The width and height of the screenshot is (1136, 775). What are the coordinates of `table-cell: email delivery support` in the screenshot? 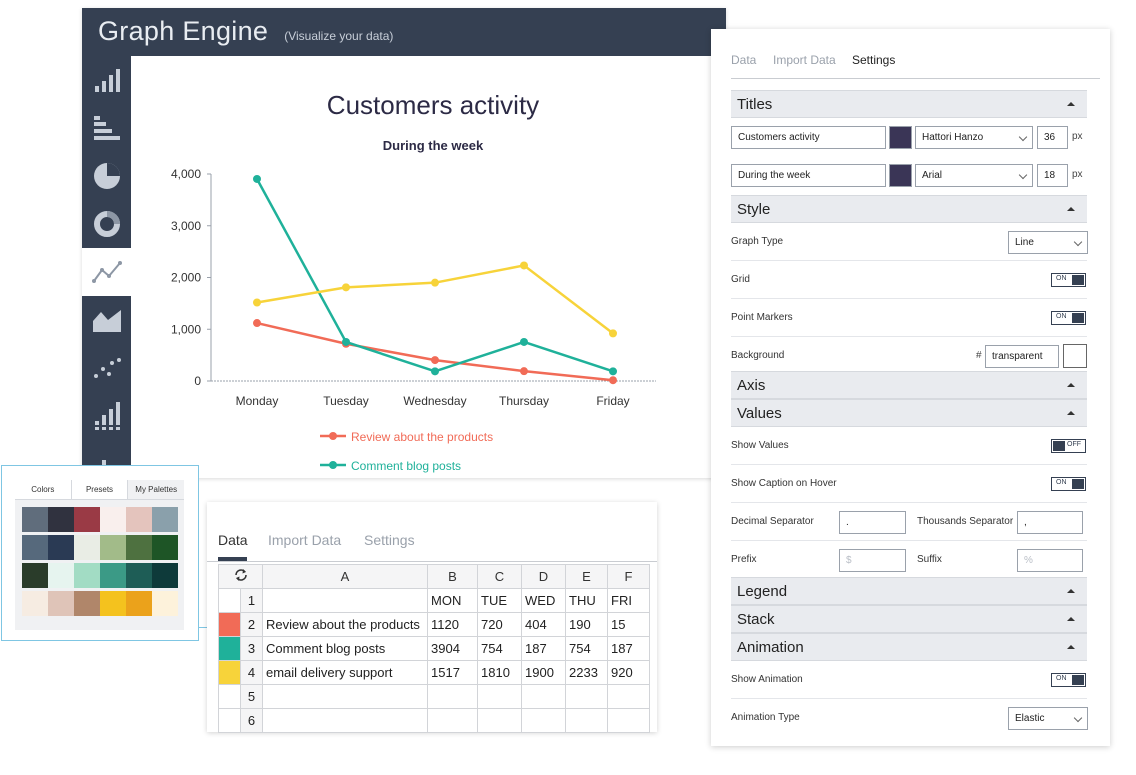 It's located at (345, 672).